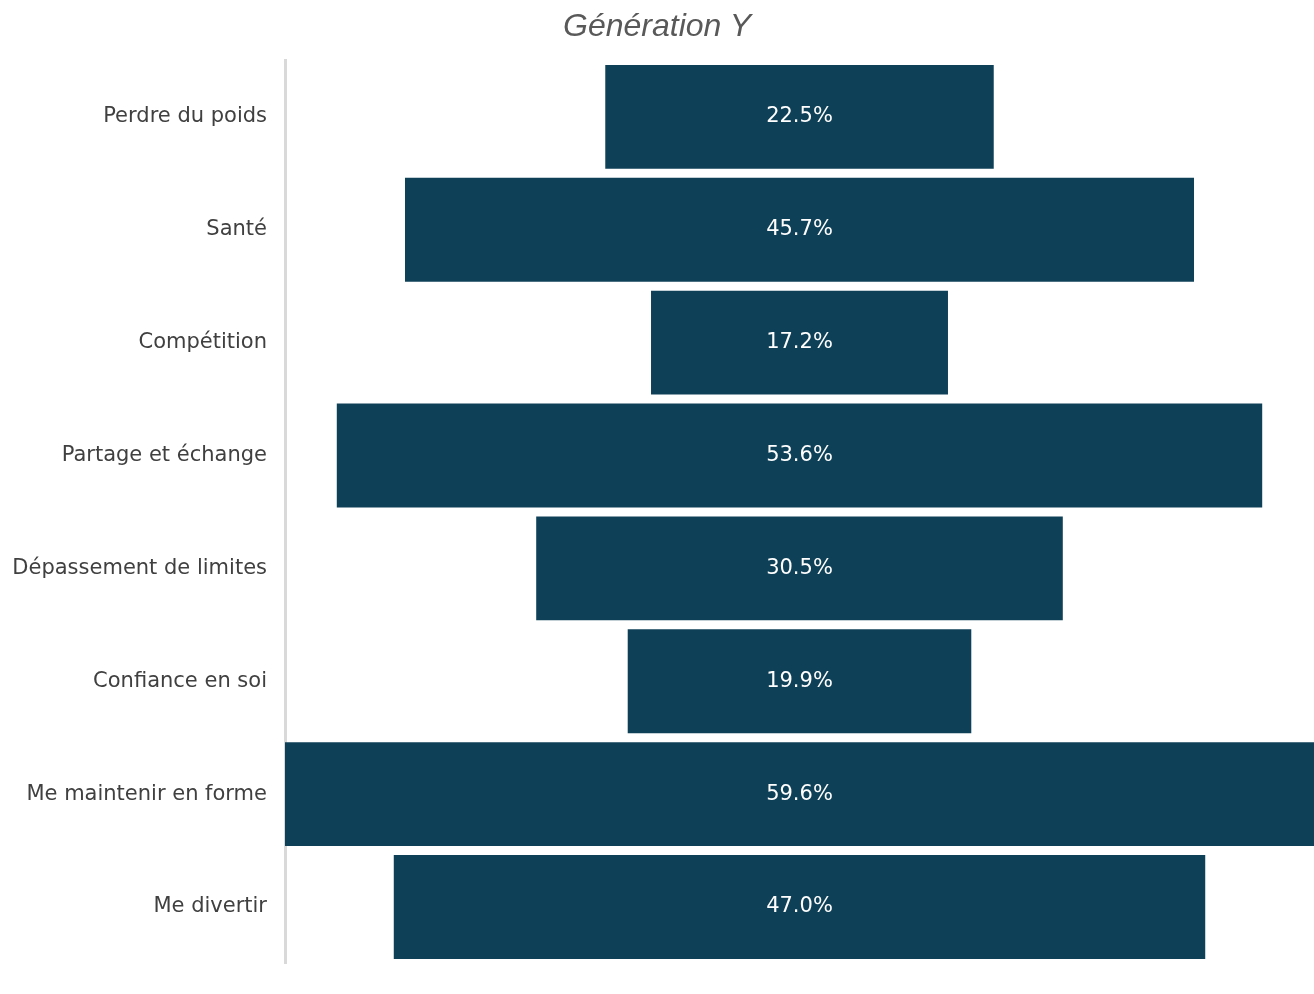  I want to click on category-label: Santé, so click(236, 228).